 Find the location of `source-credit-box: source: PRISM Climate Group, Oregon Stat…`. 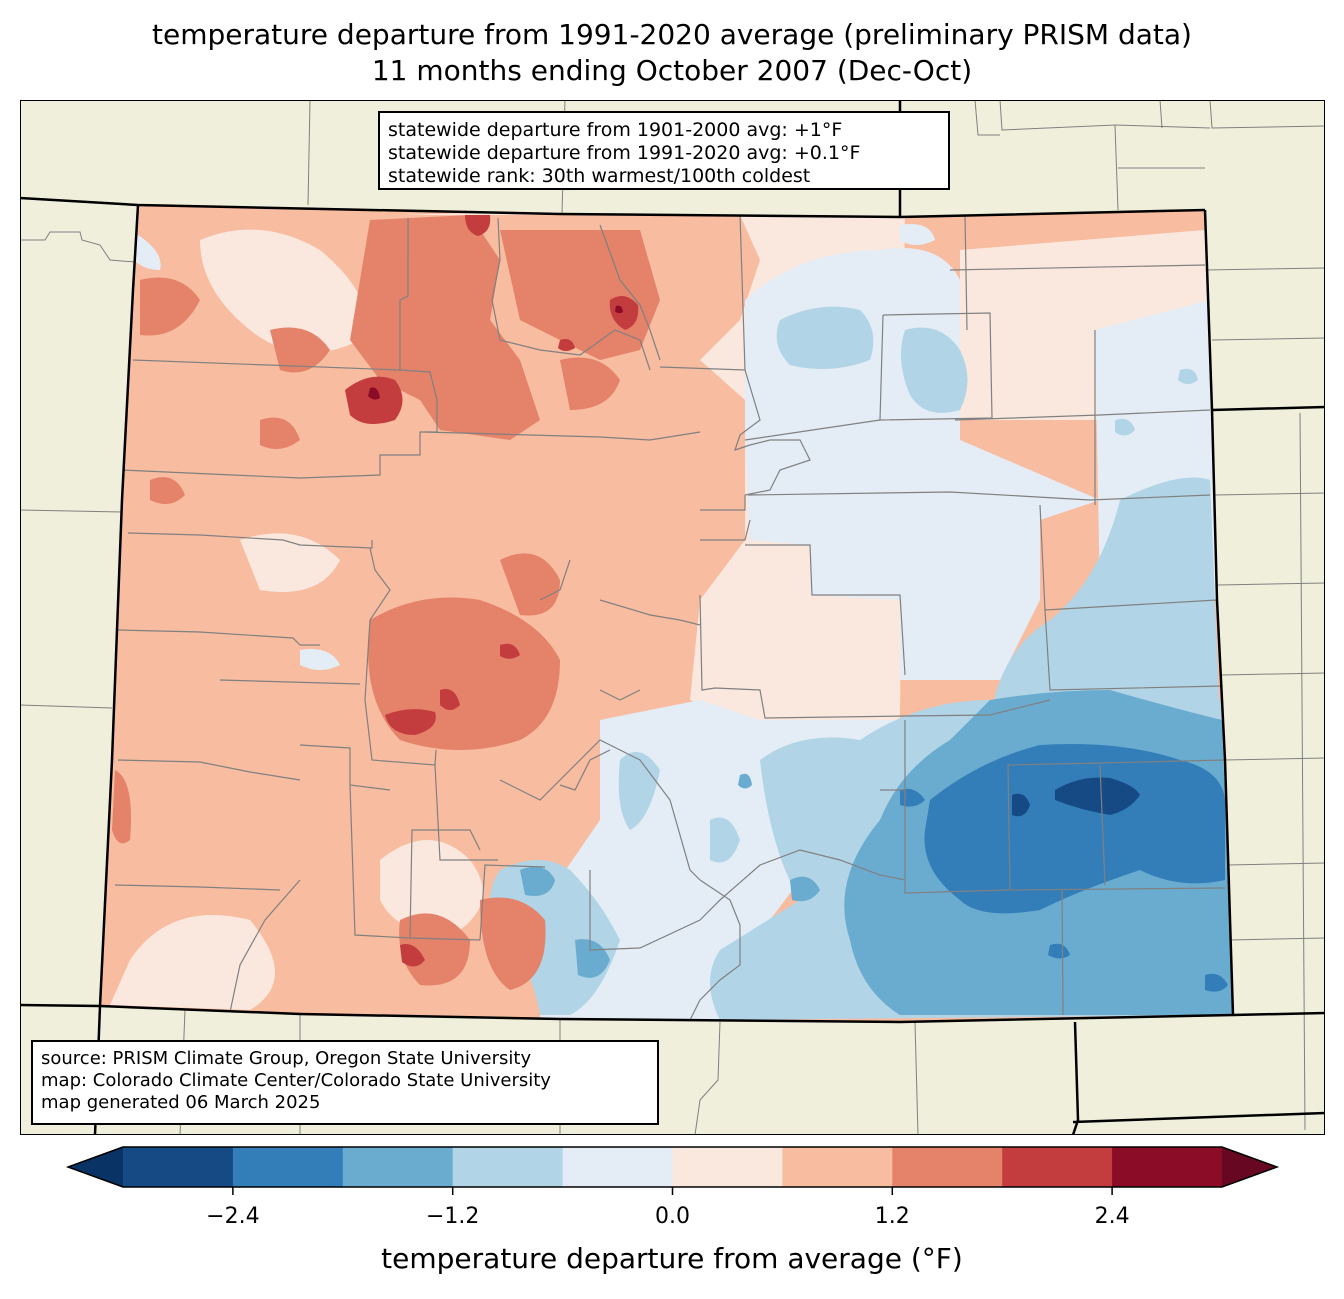

source-credit-box: source: PRISM Climate Group, Oregon Stat… is located at coordinates (345, 1082).